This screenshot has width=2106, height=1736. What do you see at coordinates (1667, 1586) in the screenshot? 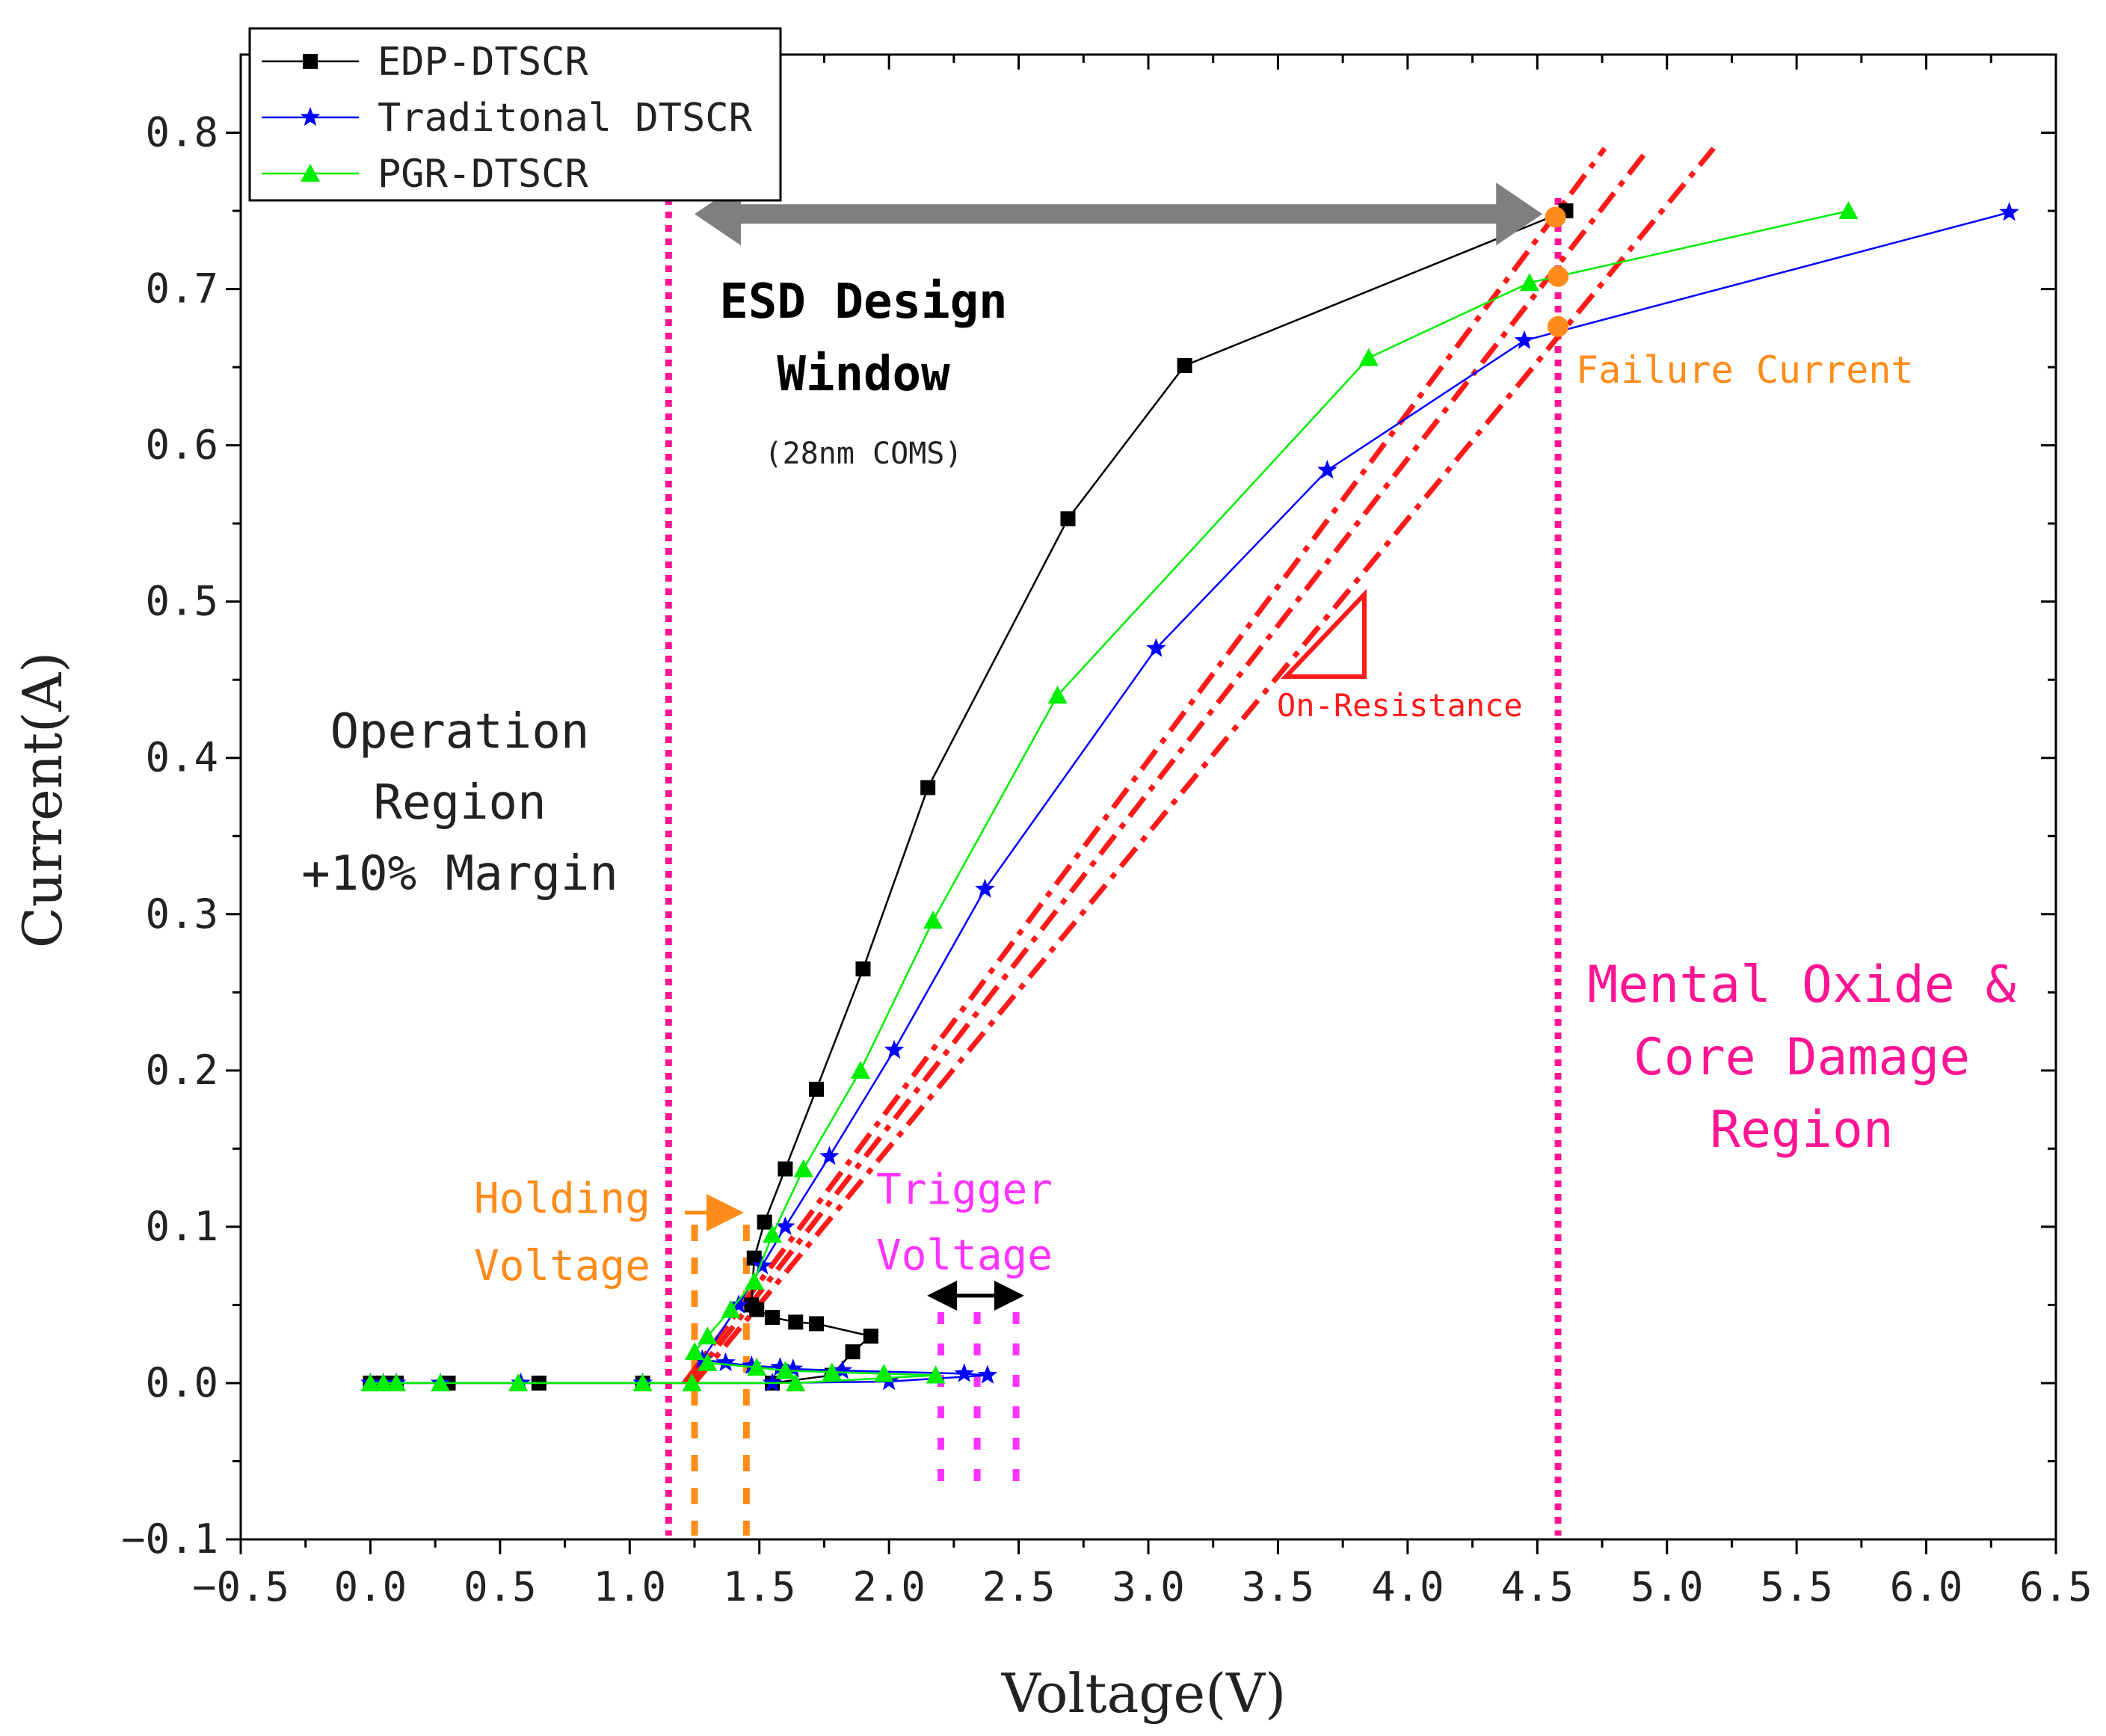
I see `x-tick-label: 5.0` at bounding box center [1667, 1586].